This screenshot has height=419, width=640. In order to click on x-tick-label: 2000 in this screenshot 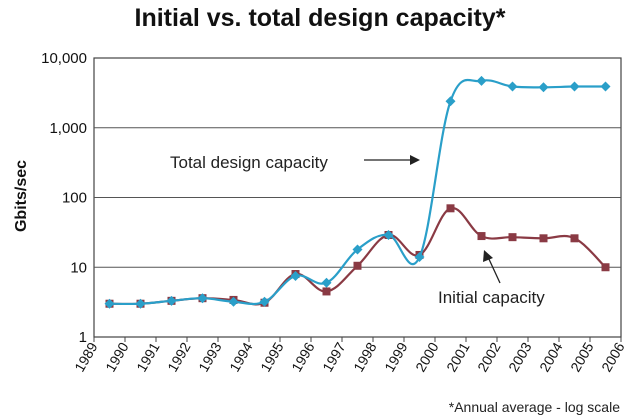, I will do `click(427, 356)`.